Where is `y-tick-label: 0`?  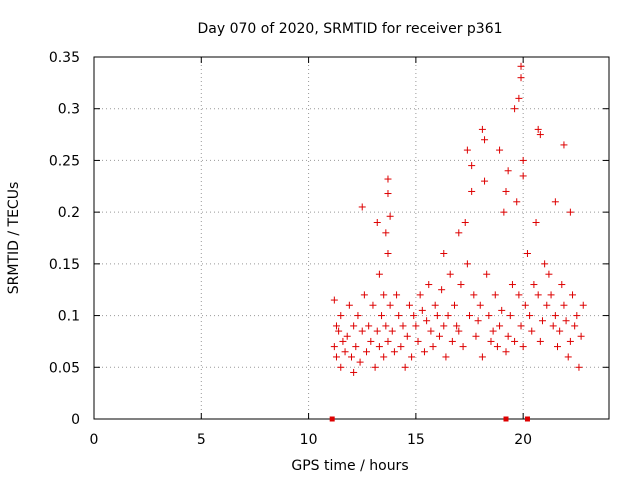
y-tick-label: 0 is located at coordinates (75, 420).